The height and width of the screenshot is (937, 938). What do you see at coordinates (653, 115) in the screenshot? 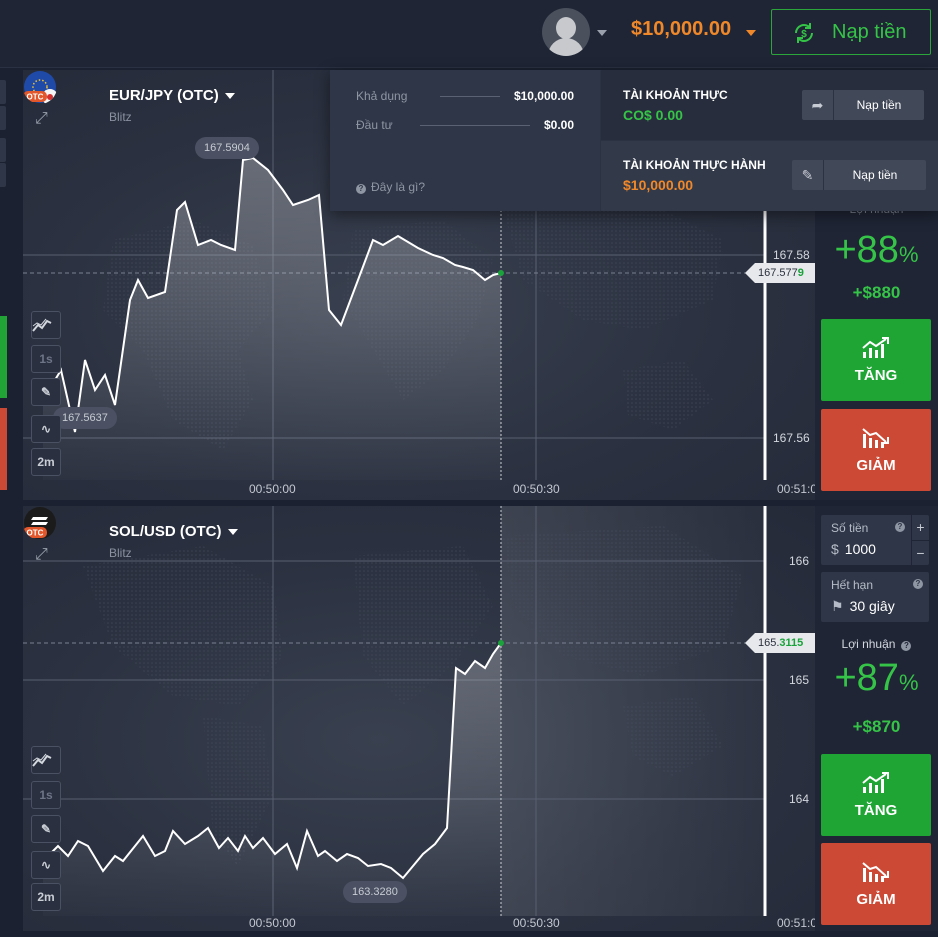
I see `real-account-amount: CO$ 0.00` at bounding box center [653, 115].